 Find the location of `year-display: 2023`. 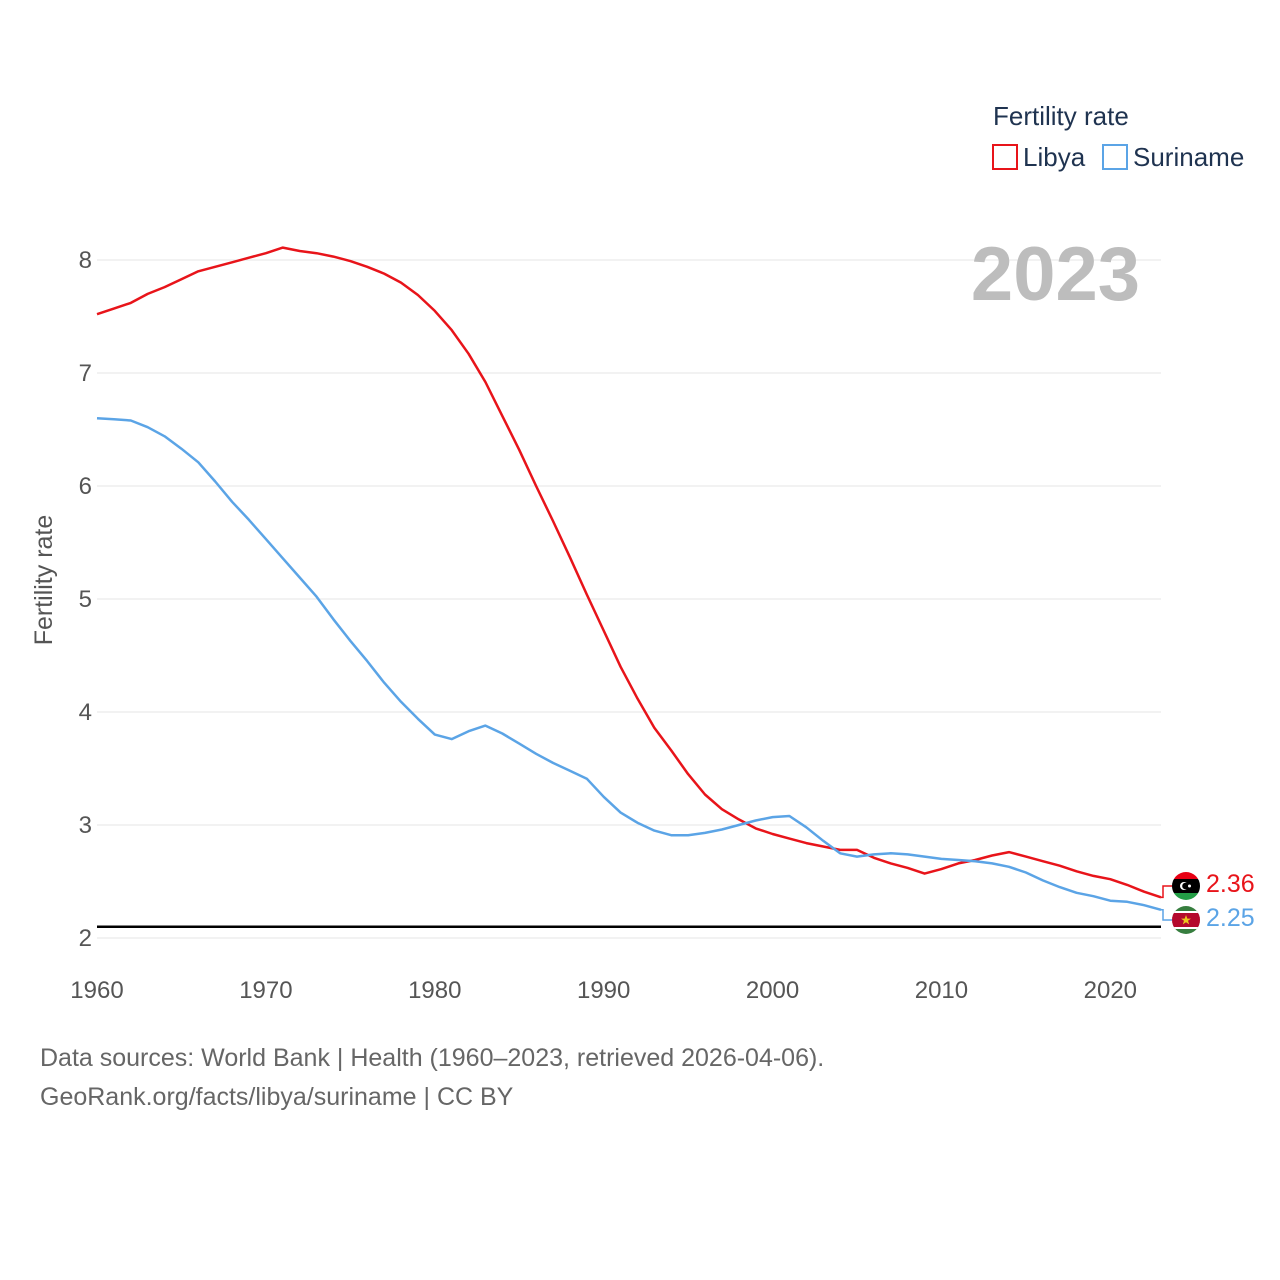

year-display: 2023 is located at coordinates (1055, 274).